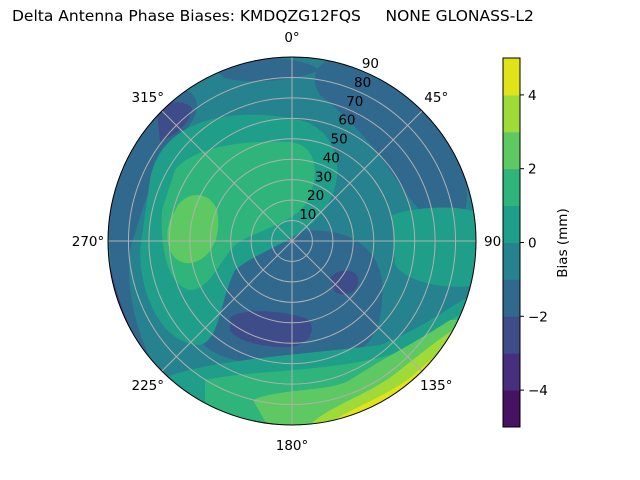  I want to click on colorbar-tick-label: −2, so click(538, 317).